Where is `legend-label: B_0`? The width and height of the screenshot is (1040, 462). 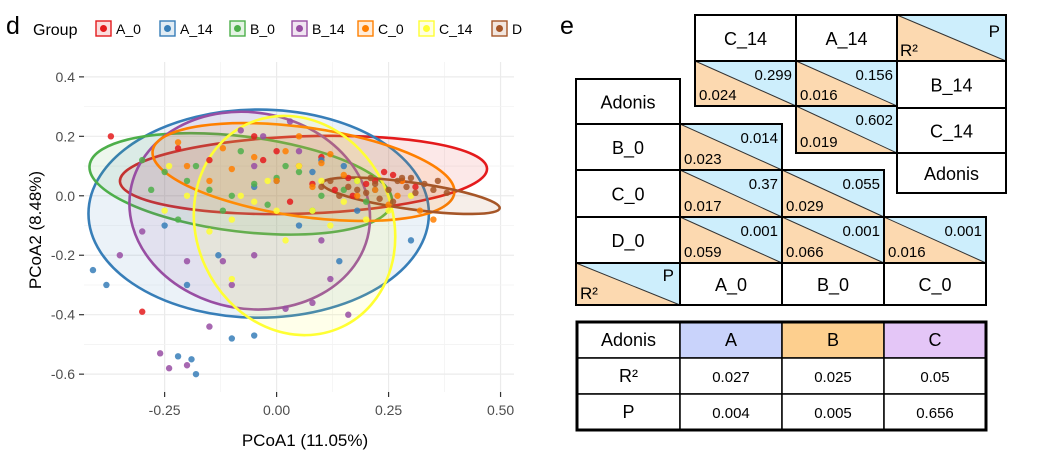 legend-label: B_0 is located at coordinates (262, 29).